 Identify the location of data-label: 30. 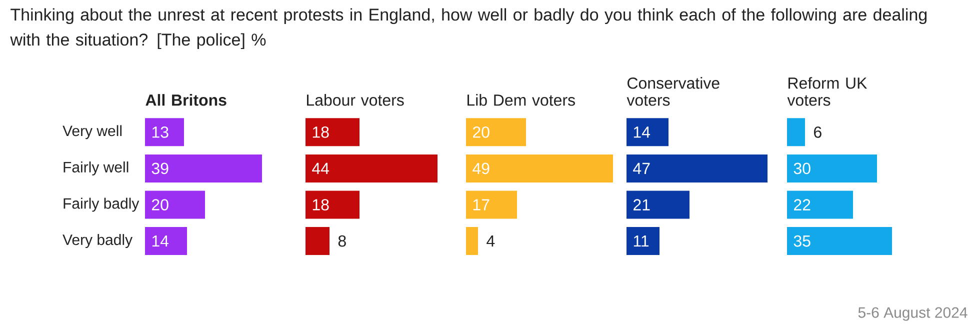
(802, 168).